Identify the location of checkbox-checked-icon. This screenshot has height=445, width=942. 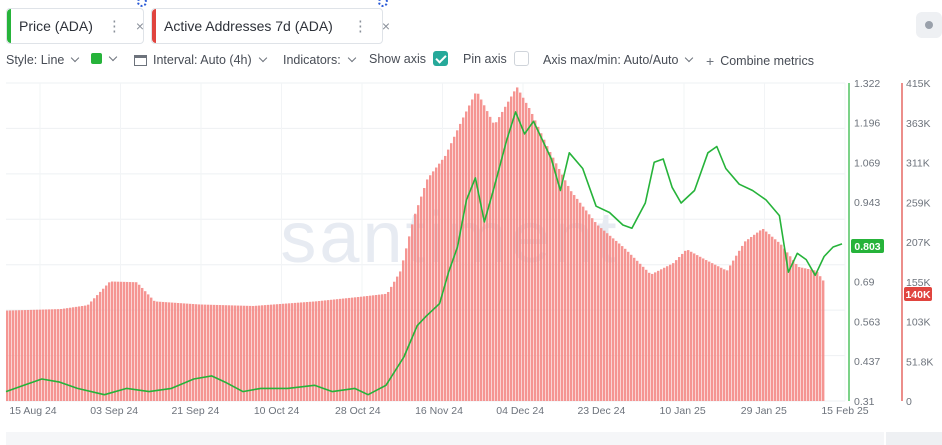
(440, 58).